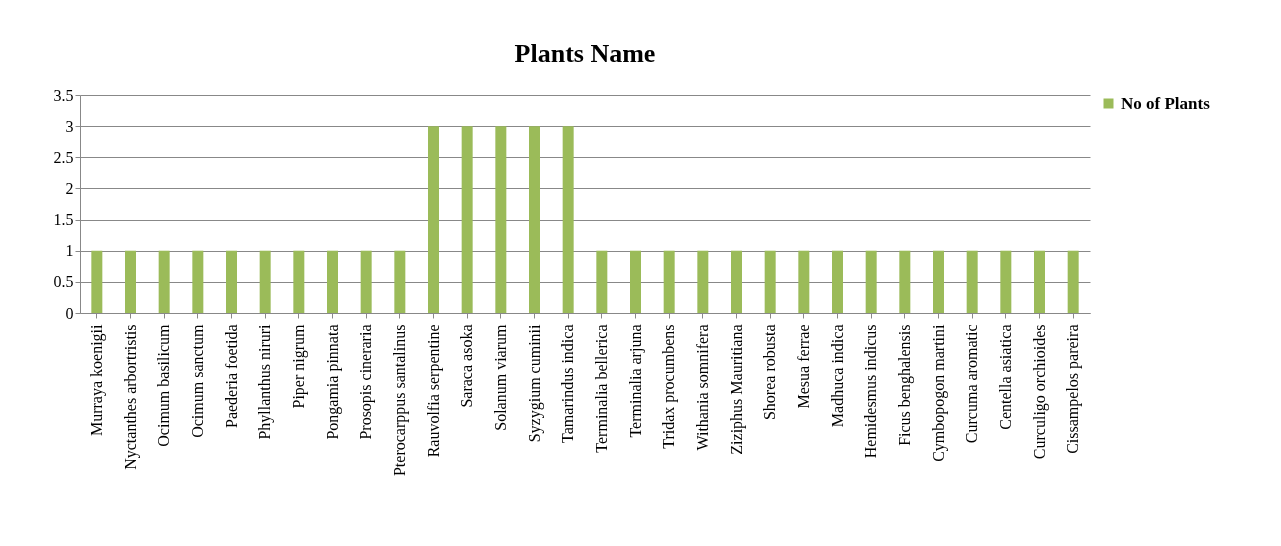  What do you see at coordinates (130, 397) in the screenshot?
I see `x-tick-label: Nyctanthes arbortristis` at bounding box center [130, 397].